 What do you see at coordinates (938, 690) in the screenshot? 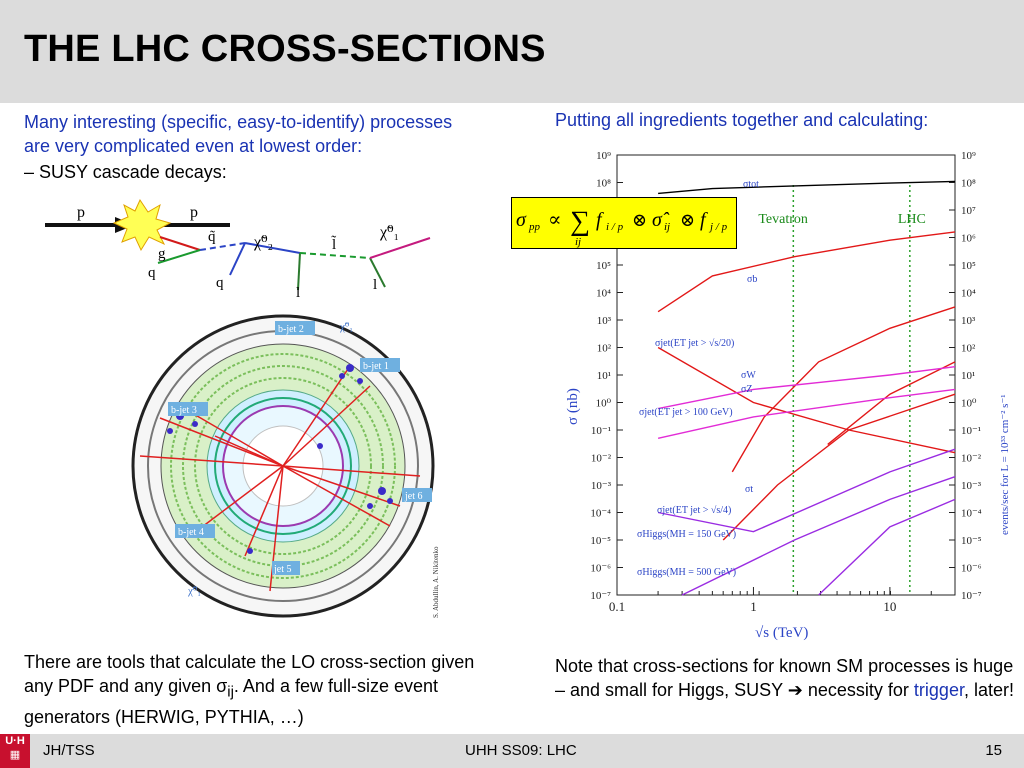
I see `trigger-link: trigger` at bounding box center [938, 690].